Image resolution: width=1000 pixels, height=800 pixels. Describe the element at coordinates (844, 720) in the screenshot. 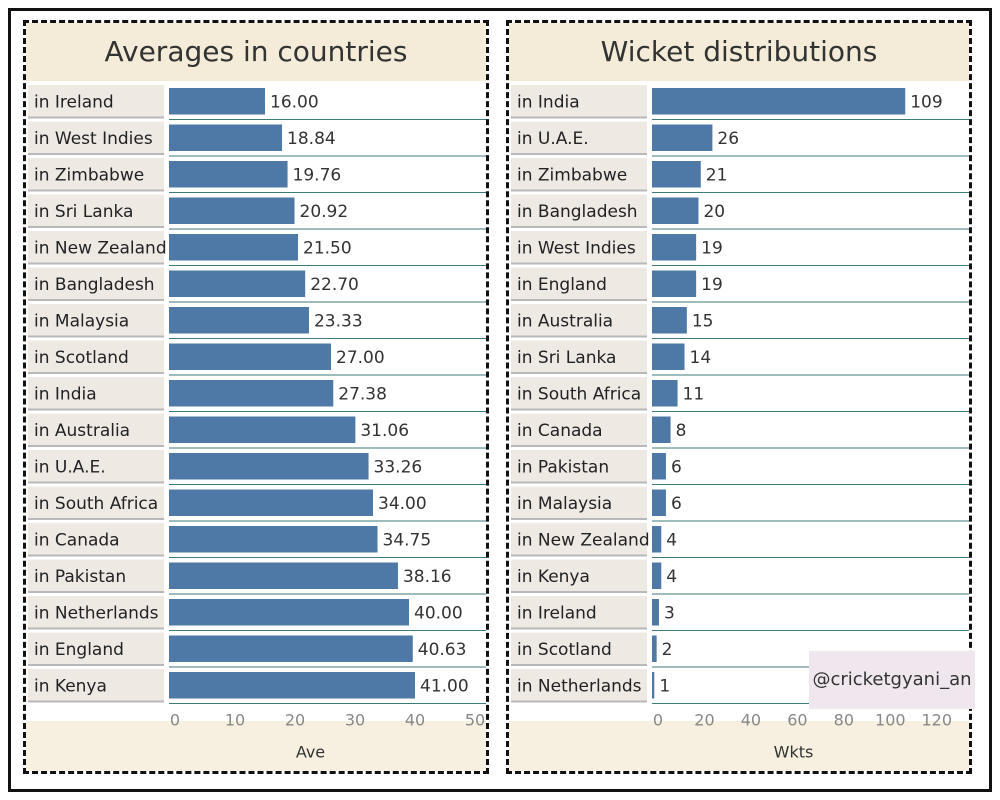

I see `x-tick-label: 80` at that location.